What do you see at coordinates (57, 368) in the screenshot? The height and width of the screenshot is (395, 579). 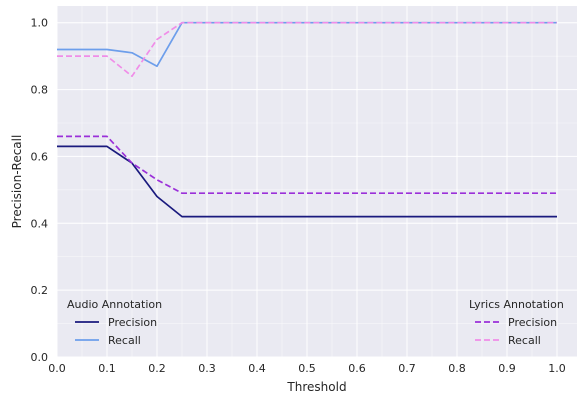 I see `x-tick-label: 0.0` at bounding box center [57, 368].